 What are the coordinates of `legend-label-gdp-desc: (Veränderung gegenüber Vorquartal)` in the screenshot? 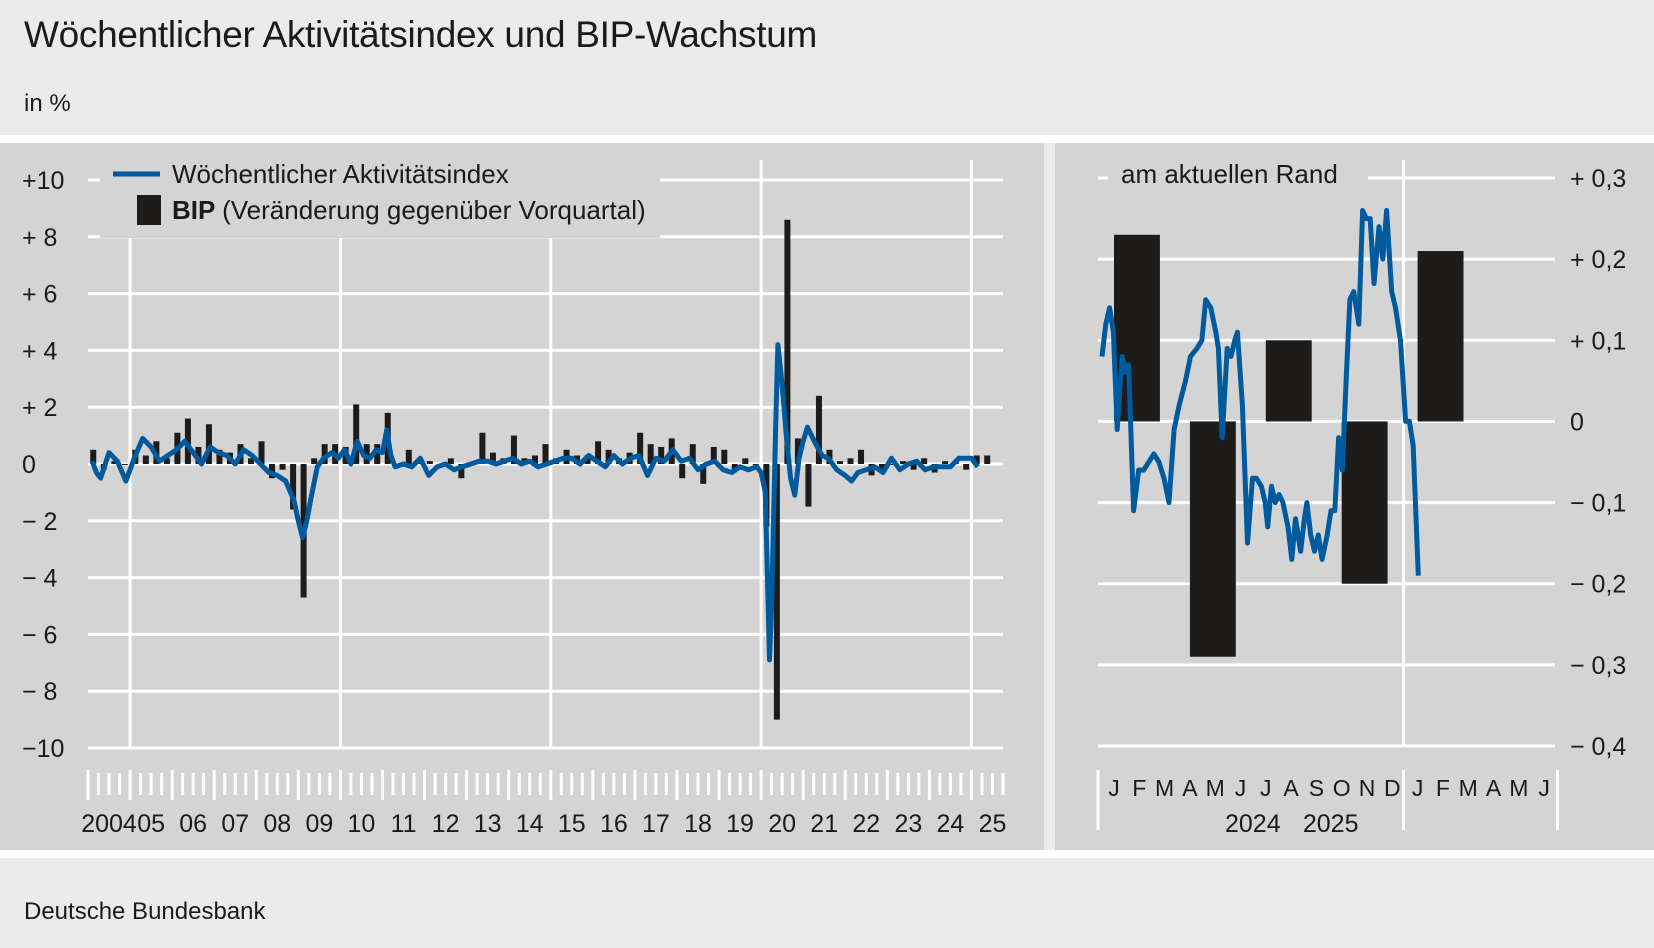 It's located at (434, 210).